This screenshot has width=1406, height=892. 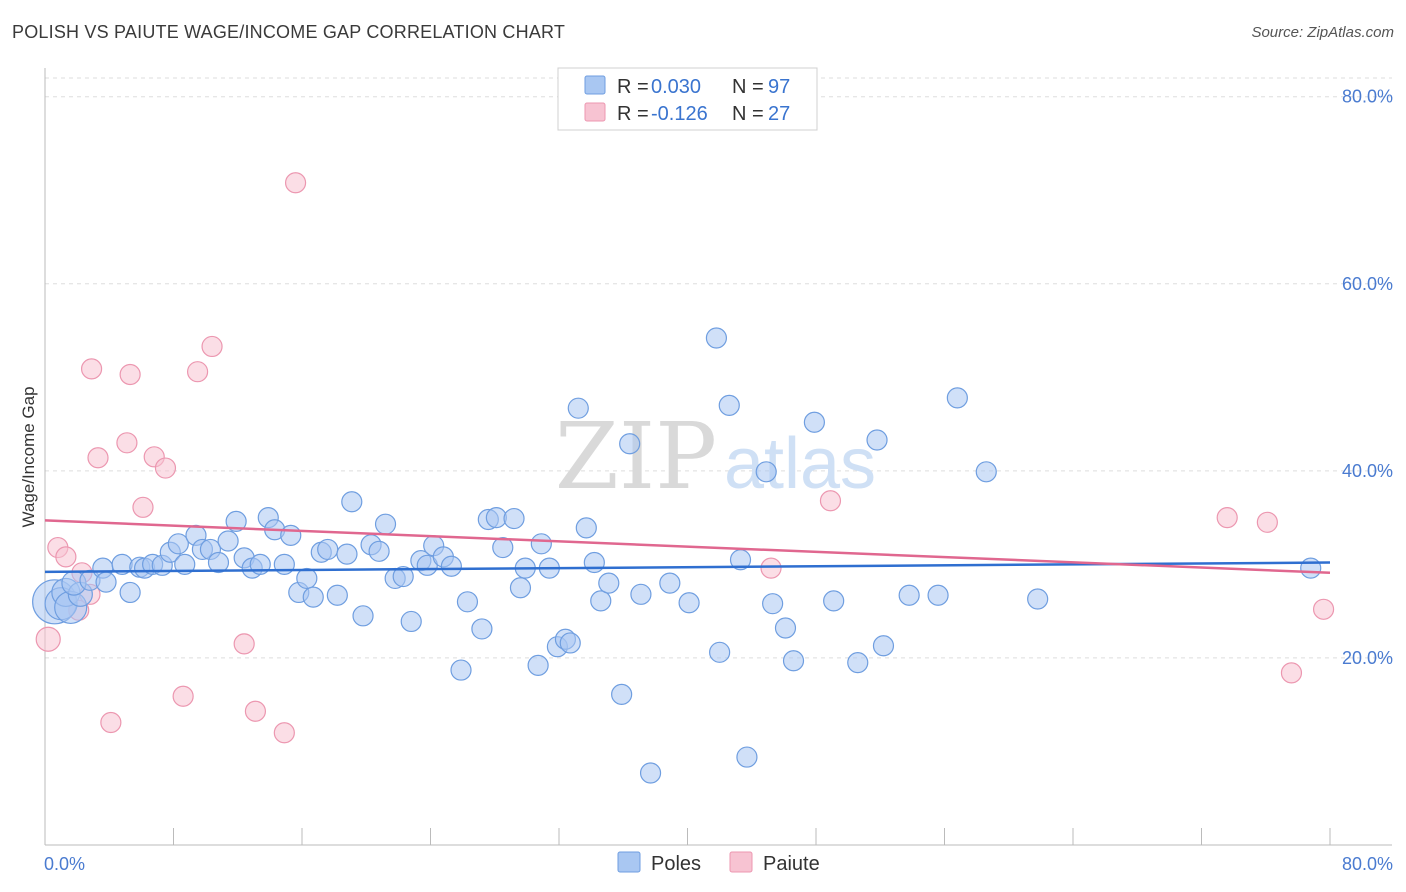 What do you see at coordinates (636, 456) in the screenshot?
I see `watermark-zip: ZIP` at bounding box center [636, 456].